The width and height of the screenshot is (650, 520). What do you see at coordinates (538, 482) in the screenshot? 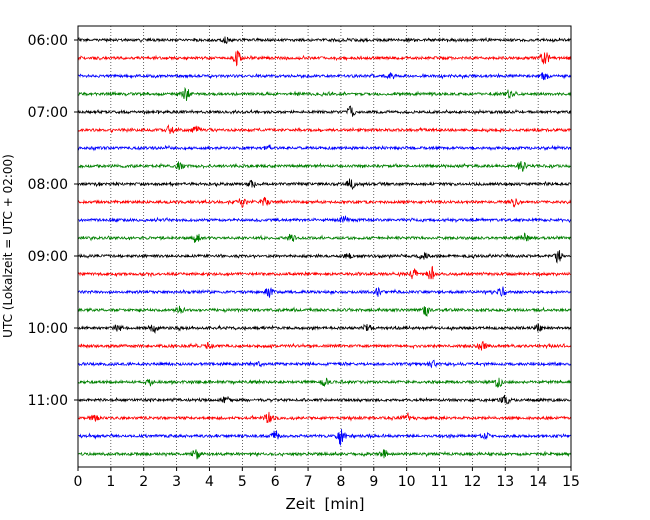
I see `x-tick-label-14: 14` at bounding box center [538, 482].